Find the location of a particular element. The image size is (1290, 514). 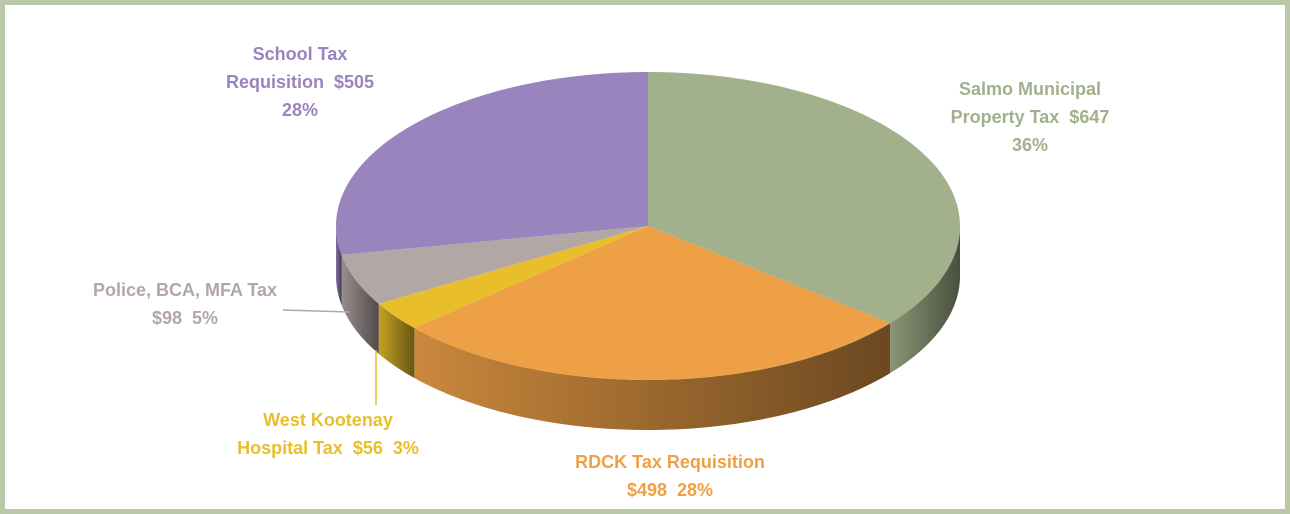

label-value: $505 is located at coordinates (354, 82).